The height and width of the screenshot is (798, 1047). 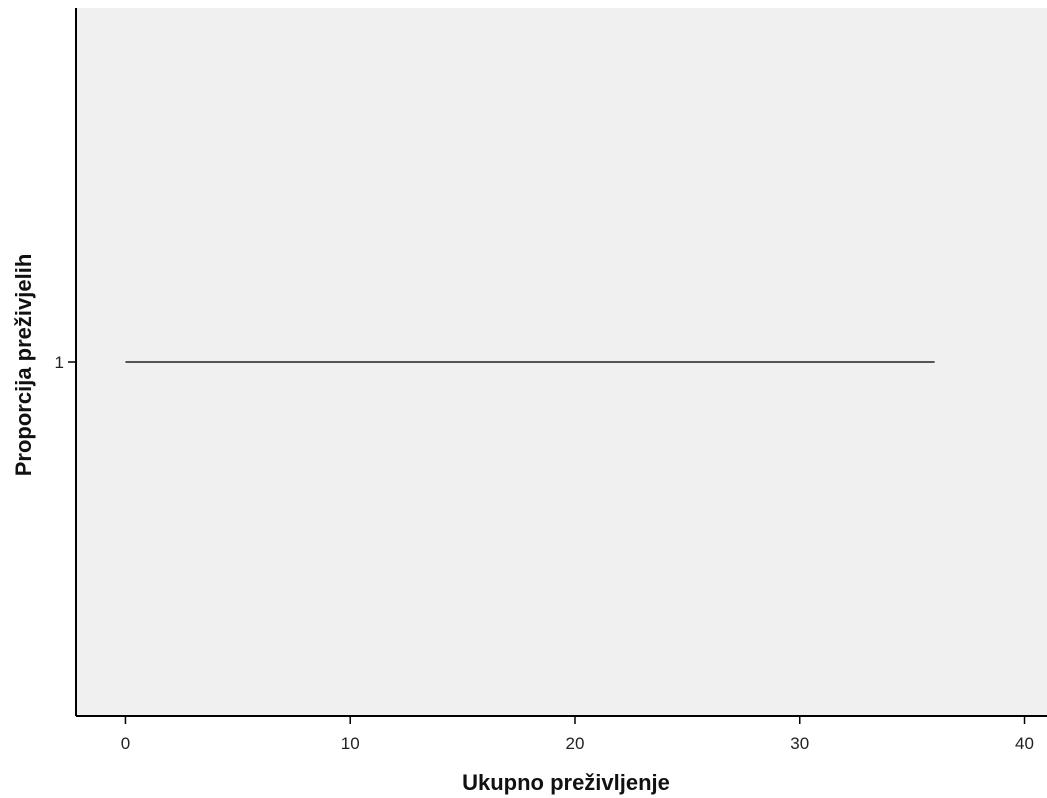 I want to click on y-tick-label: 1, so click(x=59, y=362).